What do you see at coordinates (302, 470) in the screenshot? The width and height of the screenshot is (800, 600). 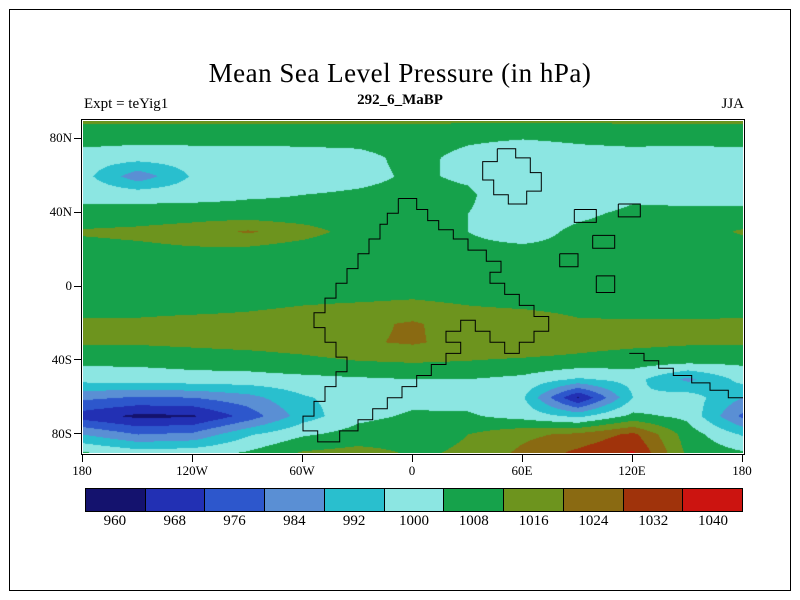 I see `lon-tick-label: 60W` at bounding box center [302, 470].